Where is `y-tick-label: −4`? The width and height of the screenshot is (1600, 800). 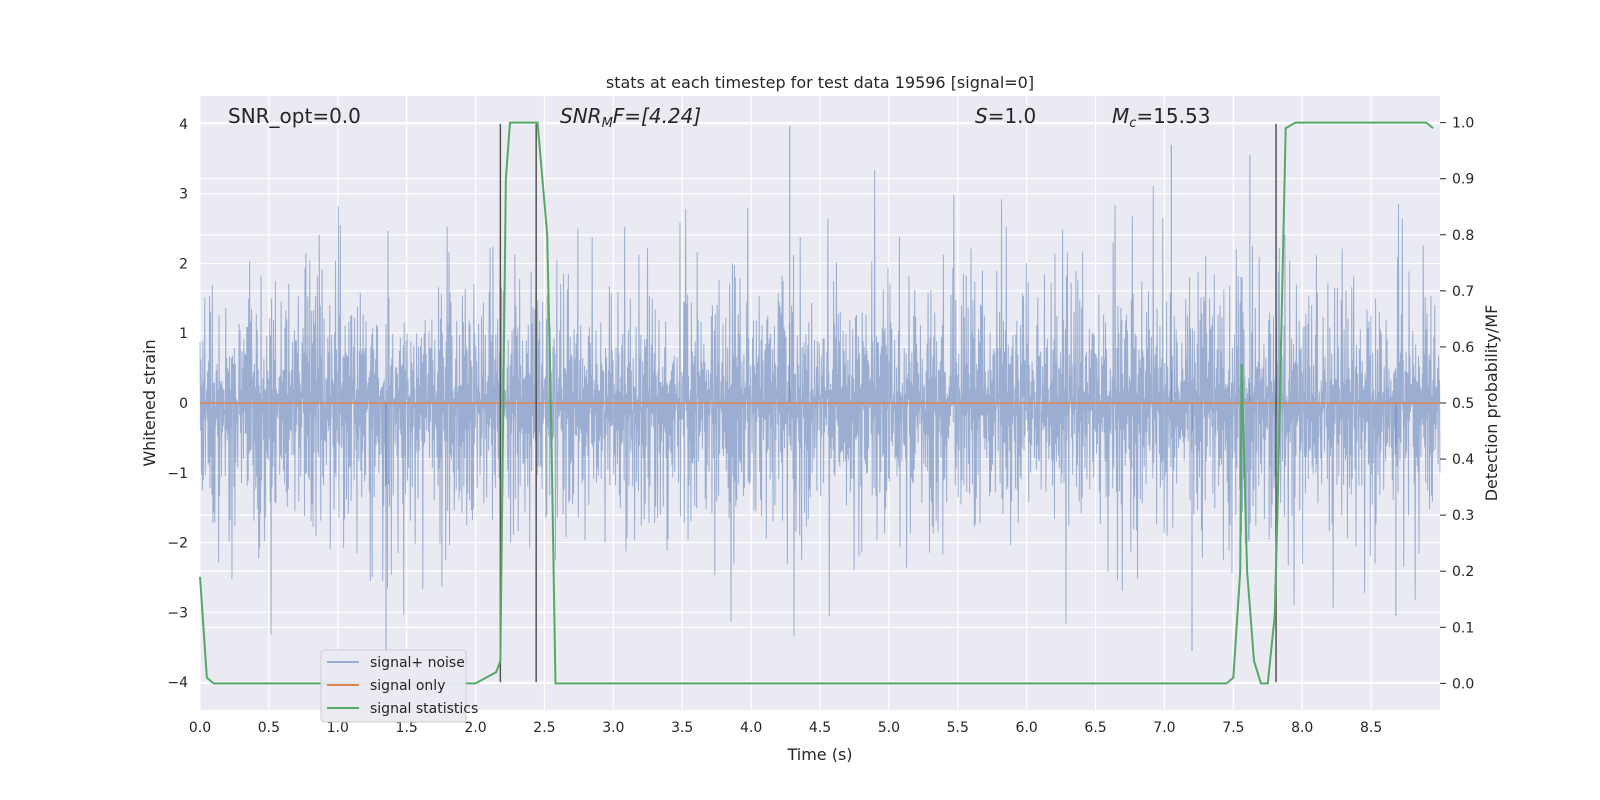
y-tick-label: −4 is located at coordinates (177, 683).